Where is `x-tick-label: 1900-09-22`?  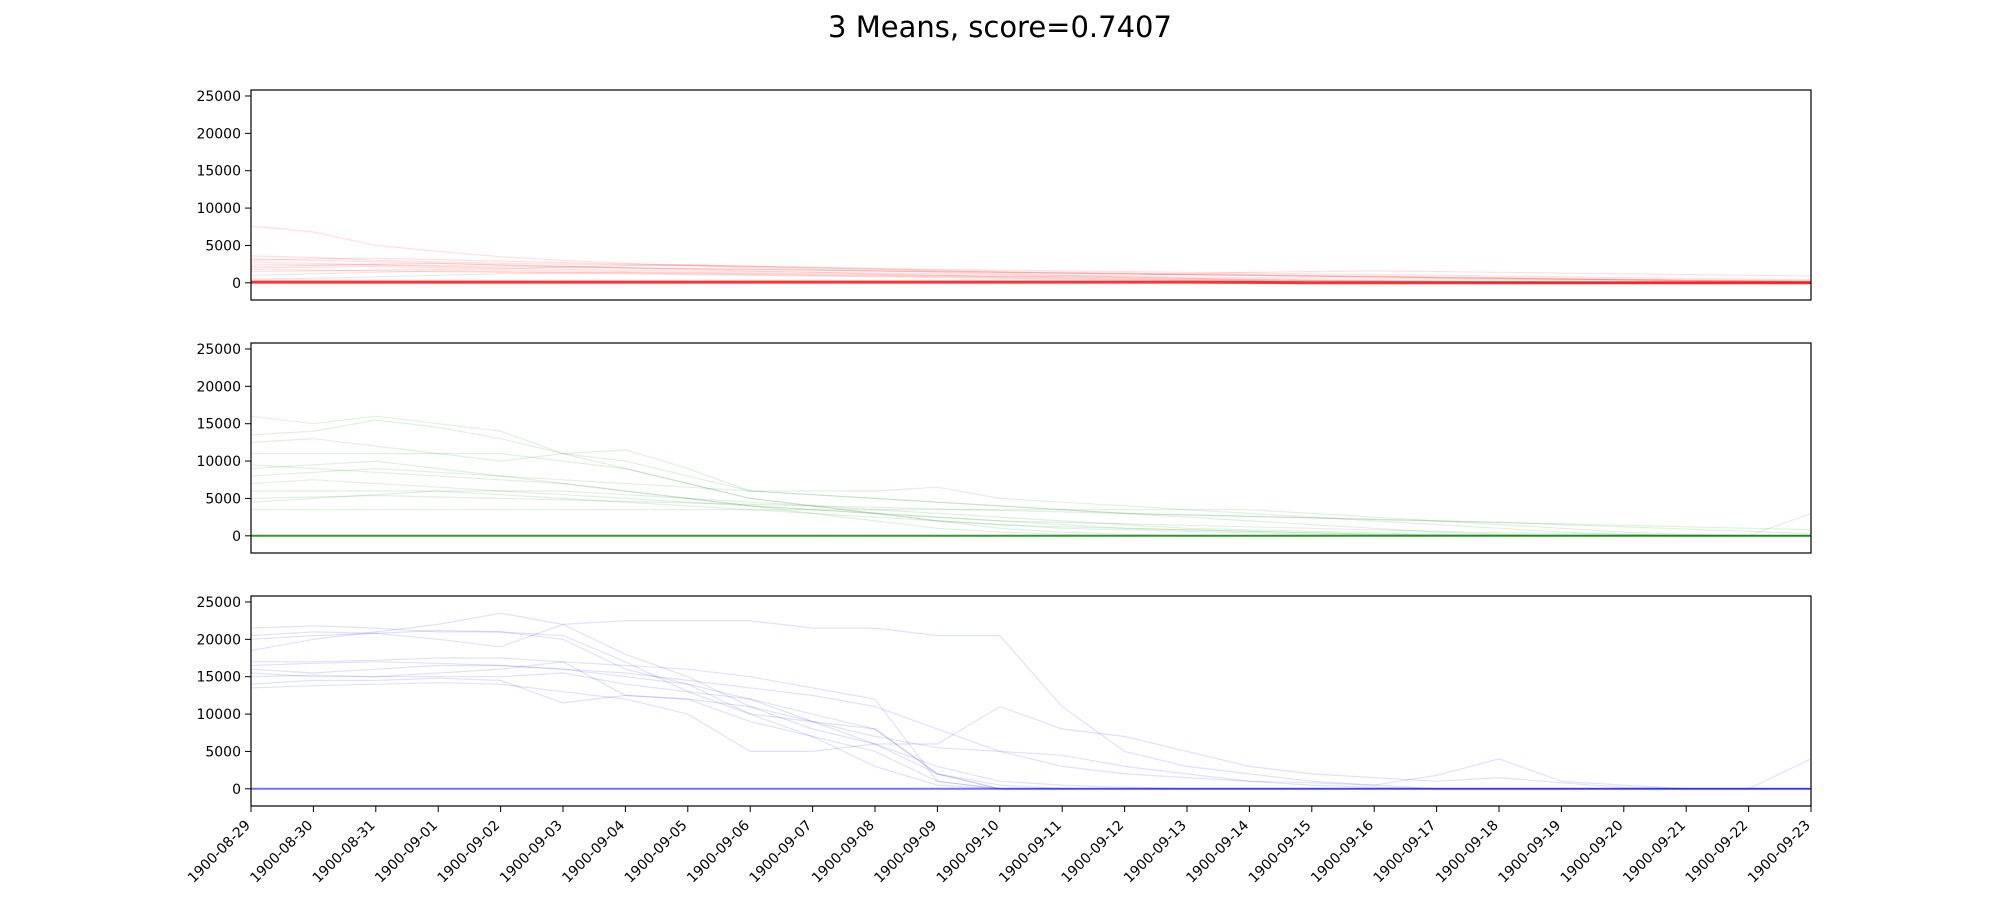
x-tick-label: 1900-09-22 is located at coordinates (1717, 852).